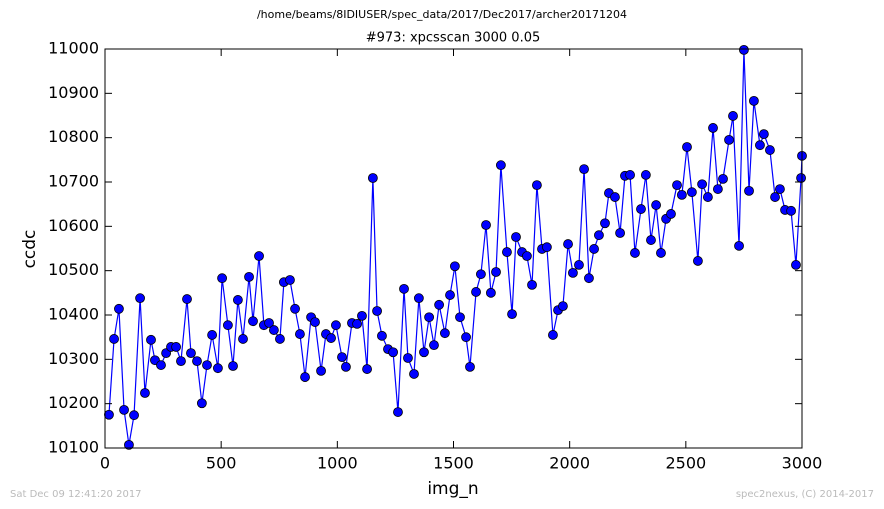 The image size is (884, 509). Describe the element at coordinates (30, 249) in the screenshot. I see `y-axis-label: ccdc` at that location.